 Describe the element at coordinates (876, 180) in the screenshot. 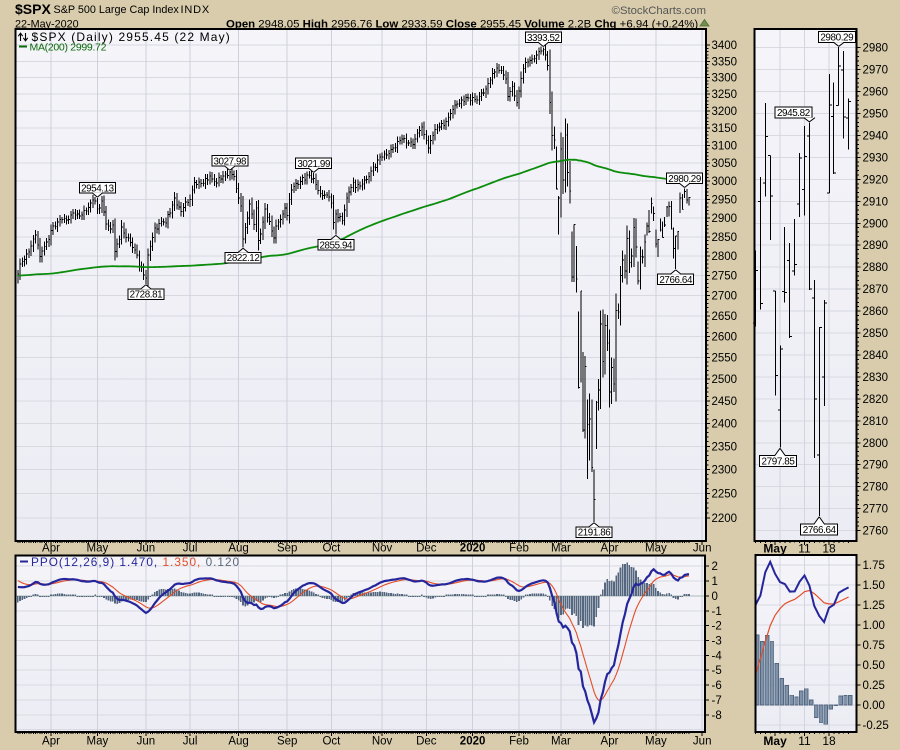

I see `svg-text: 2920` at that location.